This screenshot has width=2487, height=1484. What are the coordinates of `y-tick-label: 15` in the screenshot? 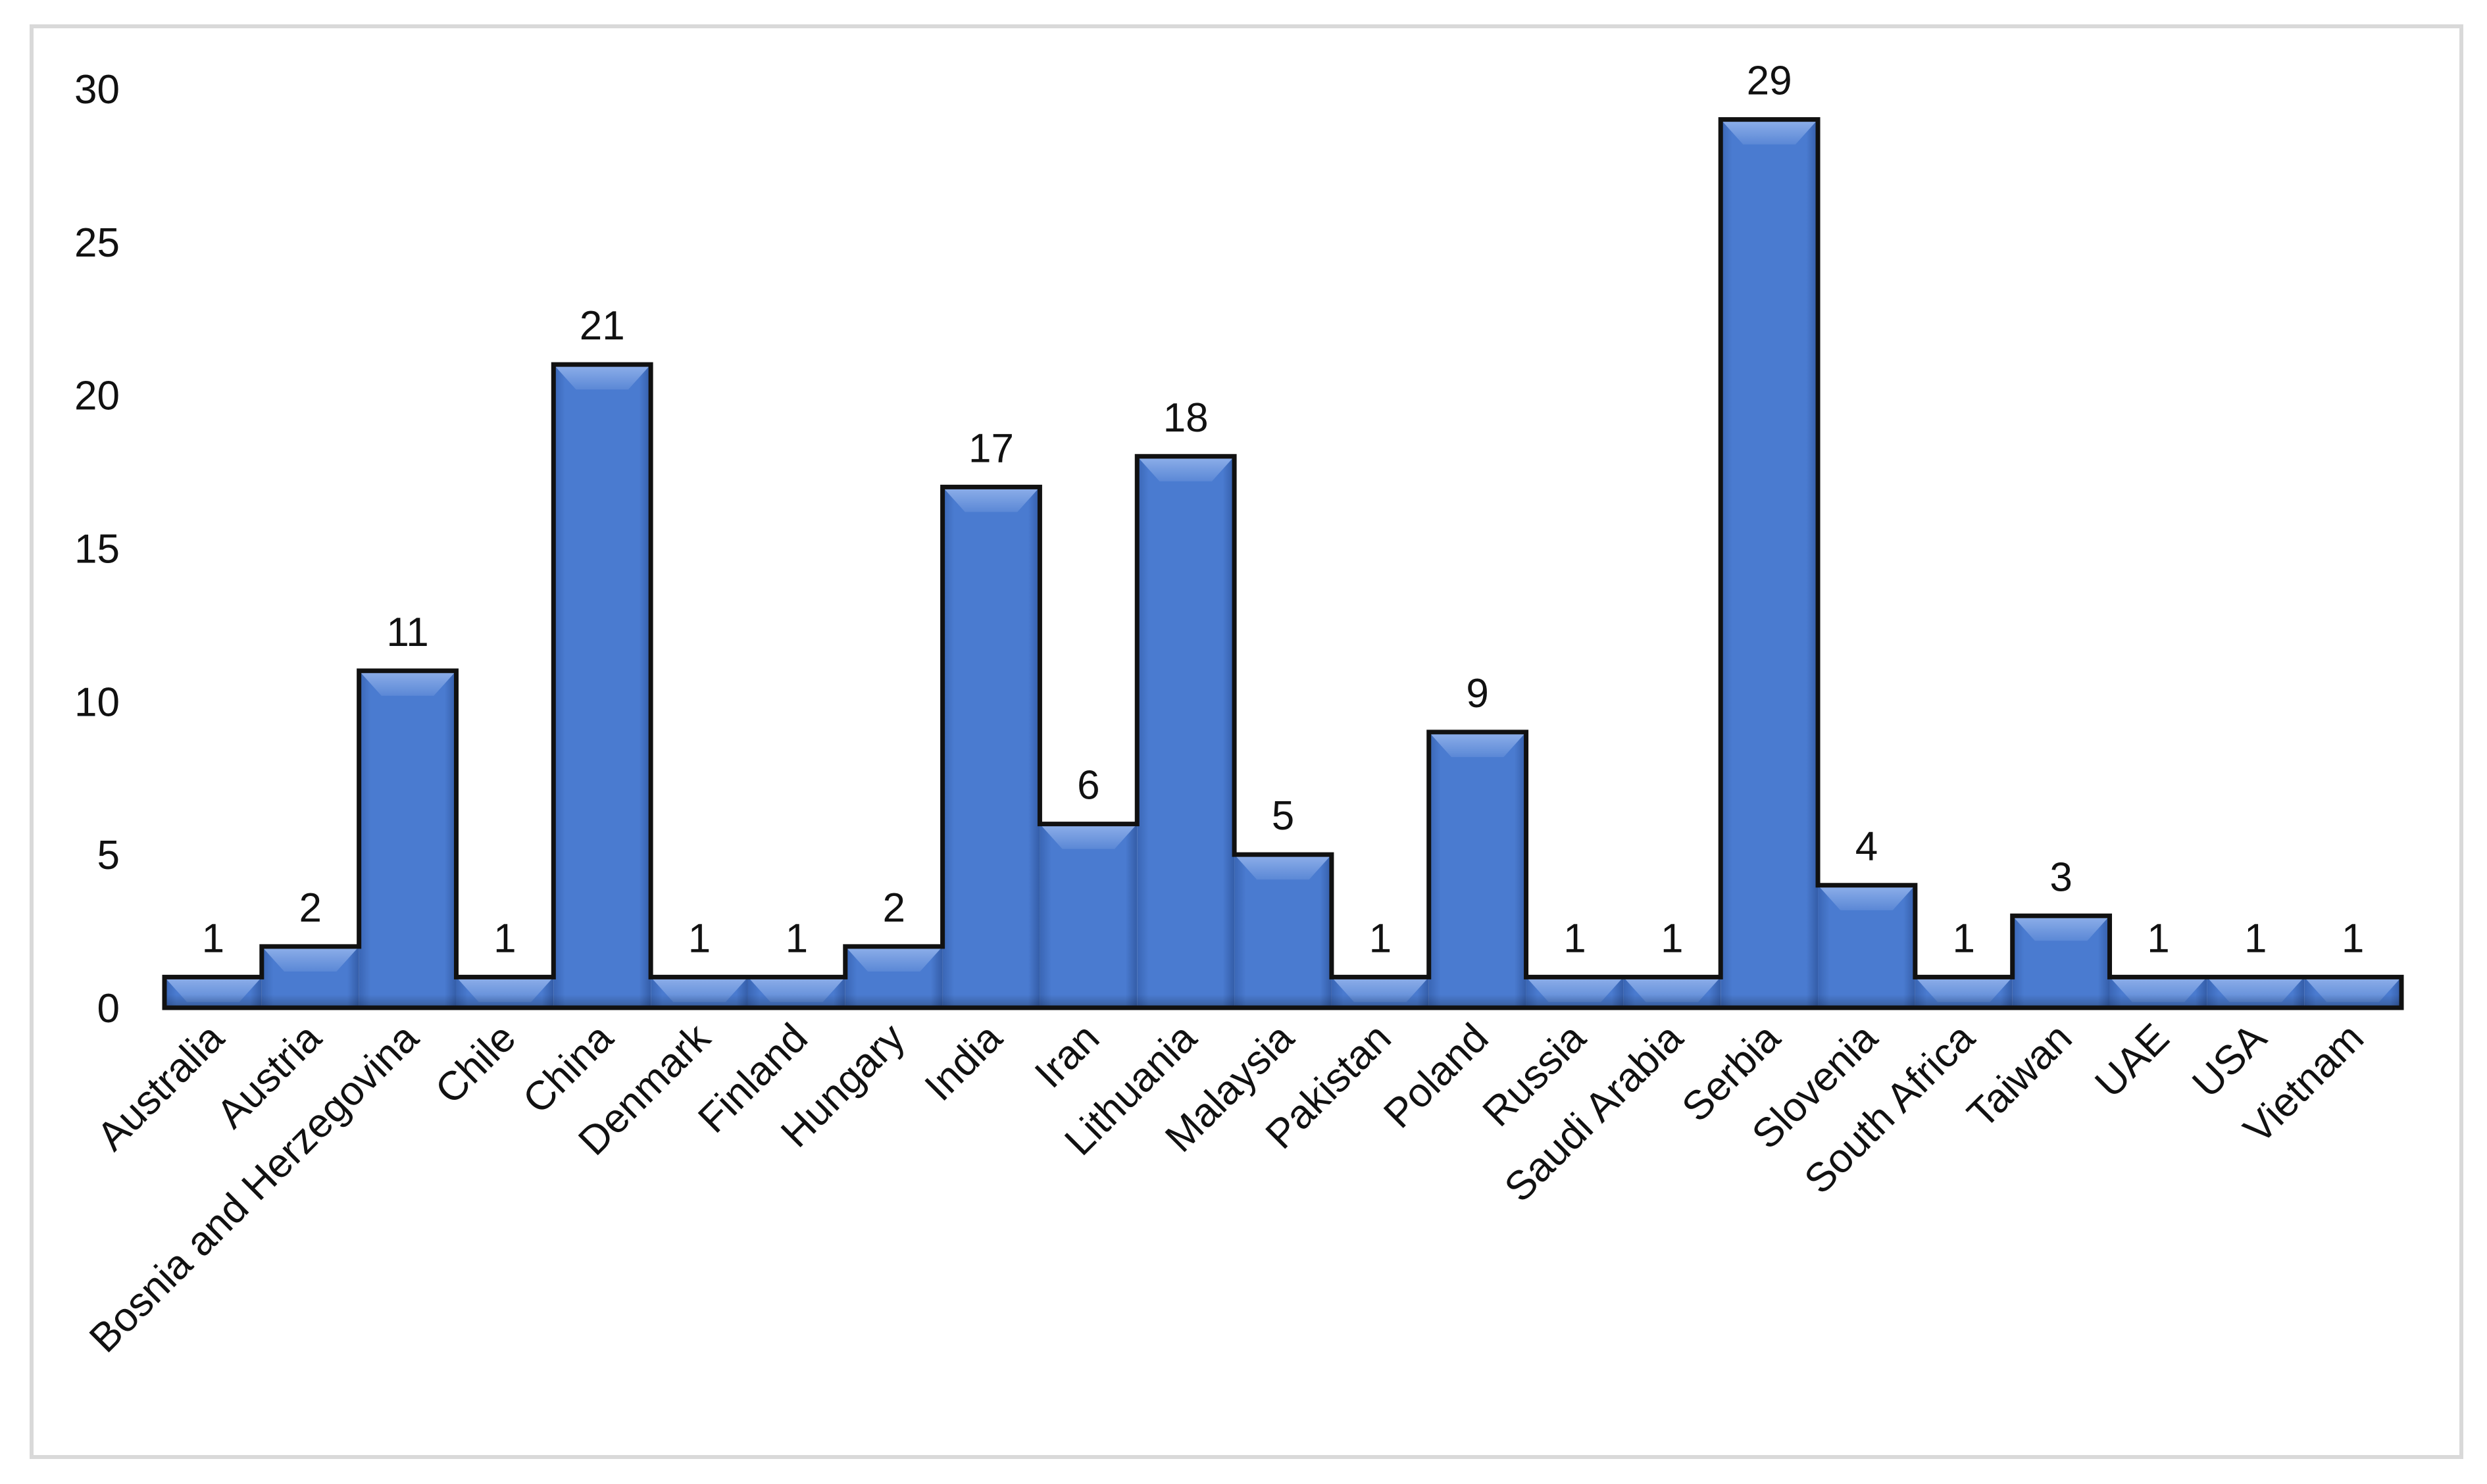 It's located at (97, 549).